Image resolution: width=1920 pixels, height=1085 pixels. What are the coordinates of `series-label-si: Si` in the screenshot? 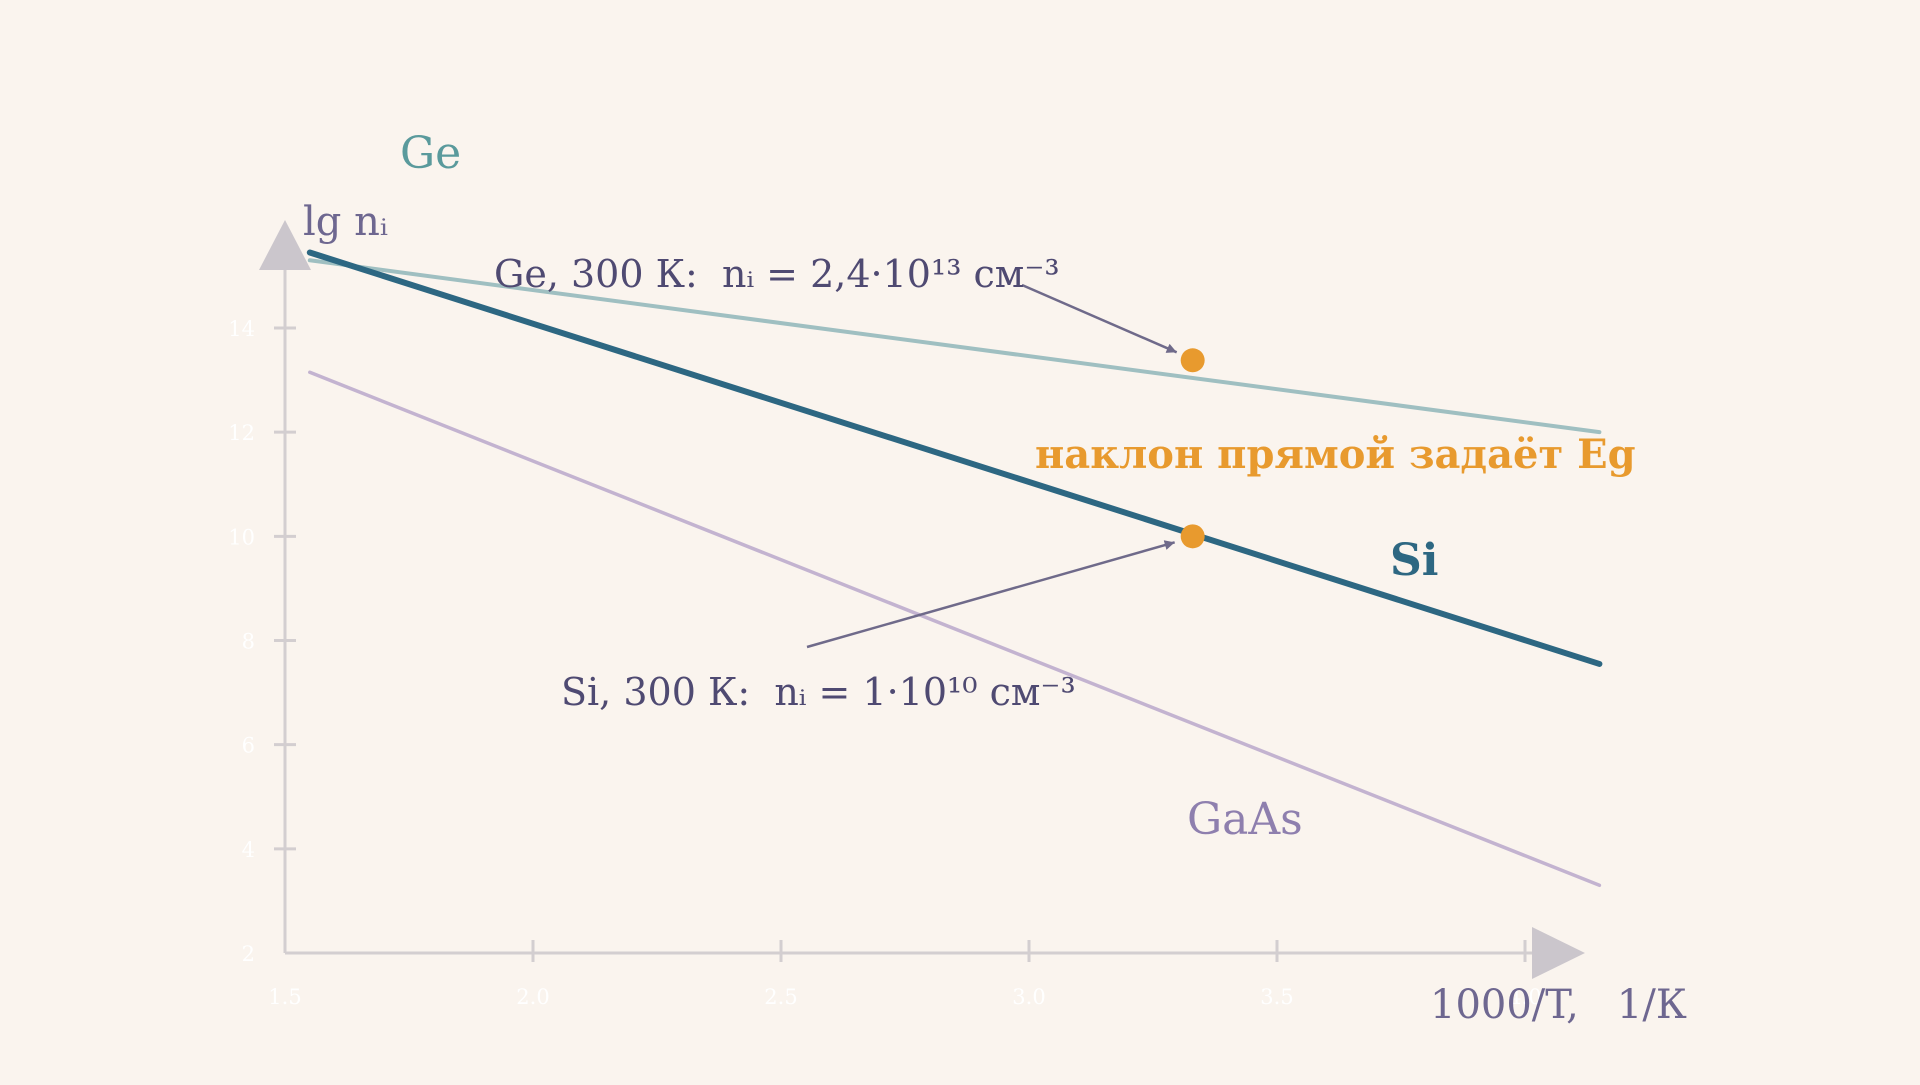 It's located at (1414, 560).